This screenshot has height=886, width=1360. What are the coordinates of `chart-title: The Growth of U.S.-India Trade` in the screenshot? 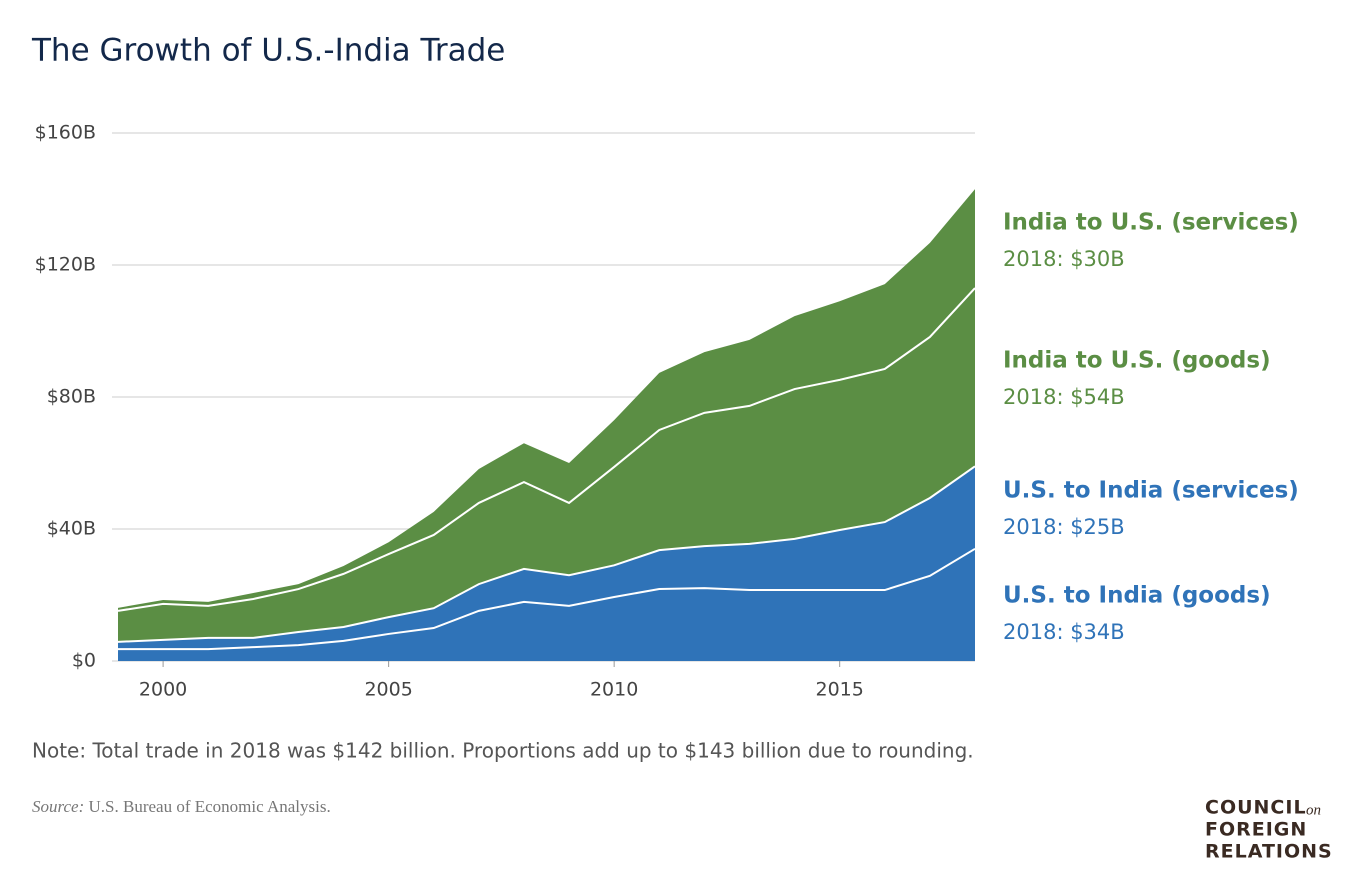 It's located at (268, 51).